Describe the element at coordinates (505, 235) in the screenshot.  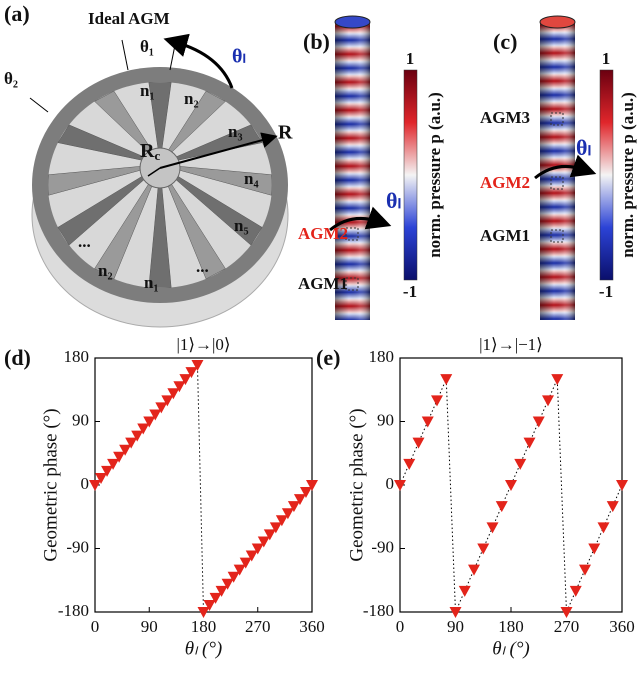
I see `agm1-label: AGM1` at that location.